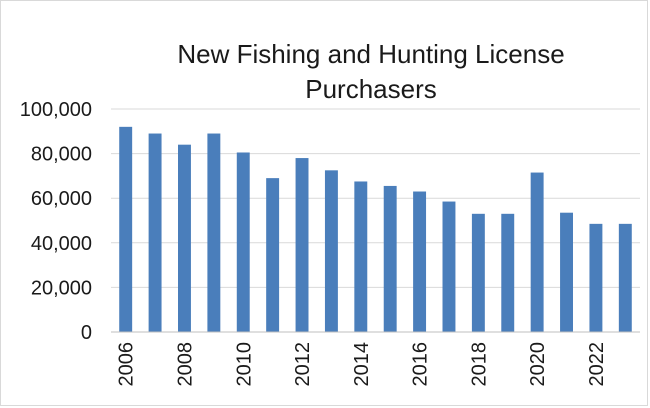 The image size is (650, 408). I want to click on y-tick-label: 100,000, so click(56, 110).